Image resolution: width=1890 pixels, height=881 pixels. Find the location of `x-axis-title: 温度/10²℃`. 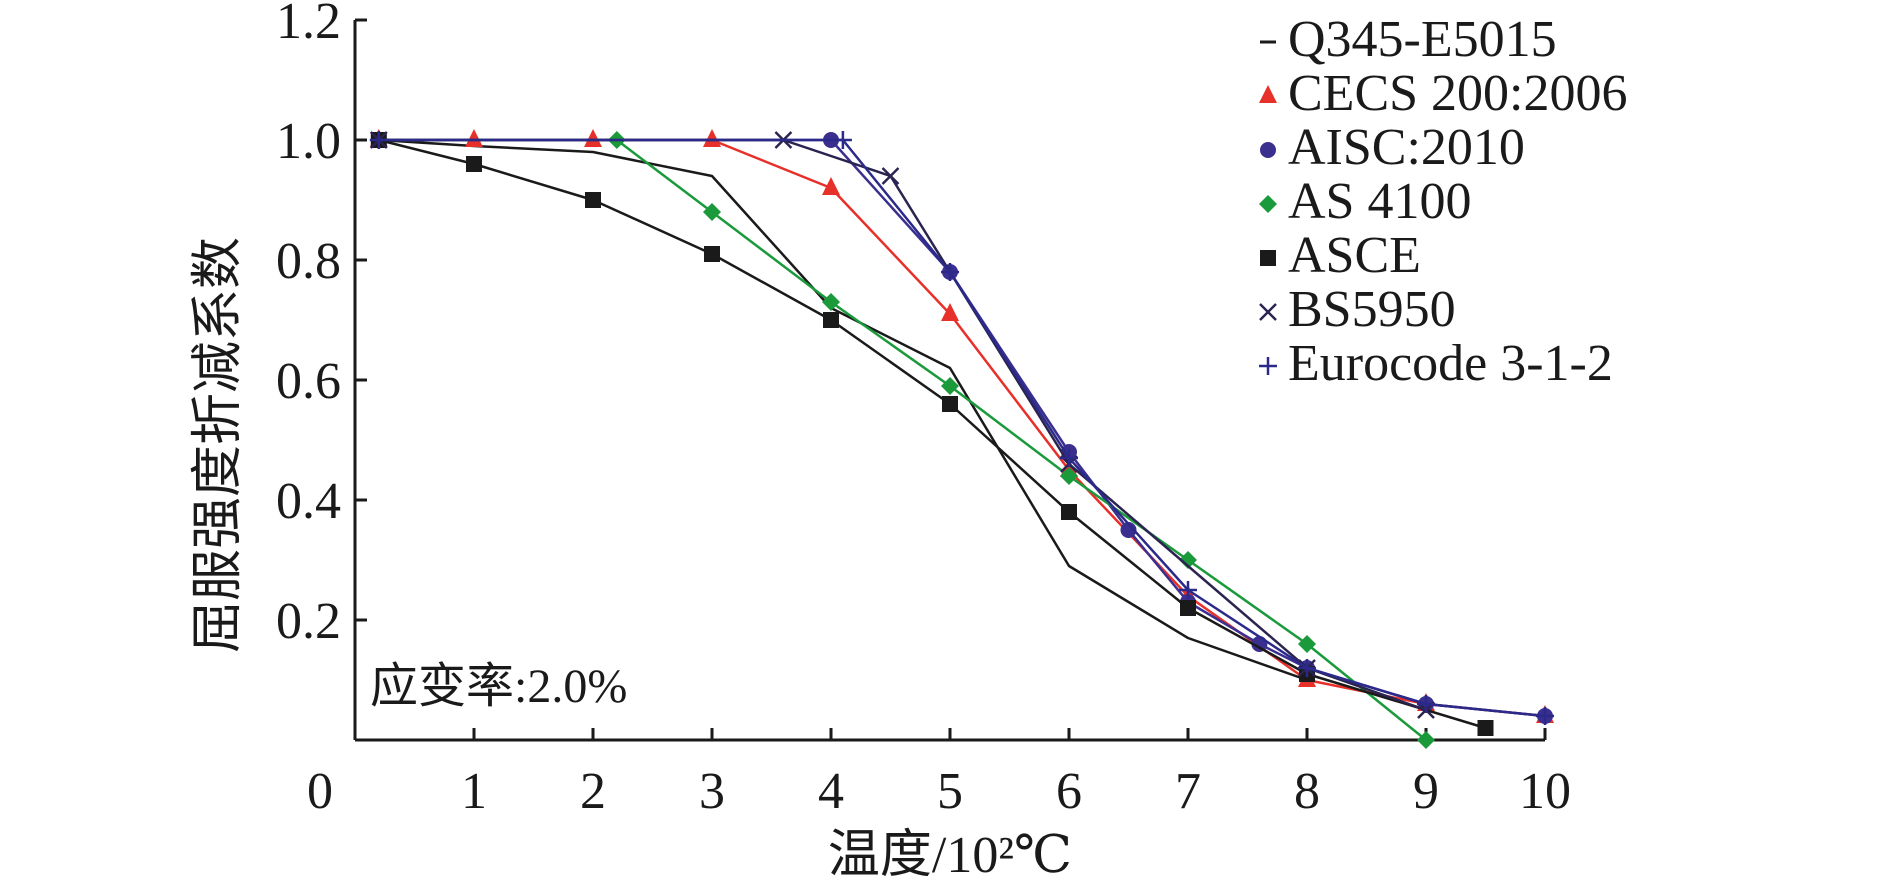

x-axis-title: 温度/10²℃ is located at coordinates (950, 854).